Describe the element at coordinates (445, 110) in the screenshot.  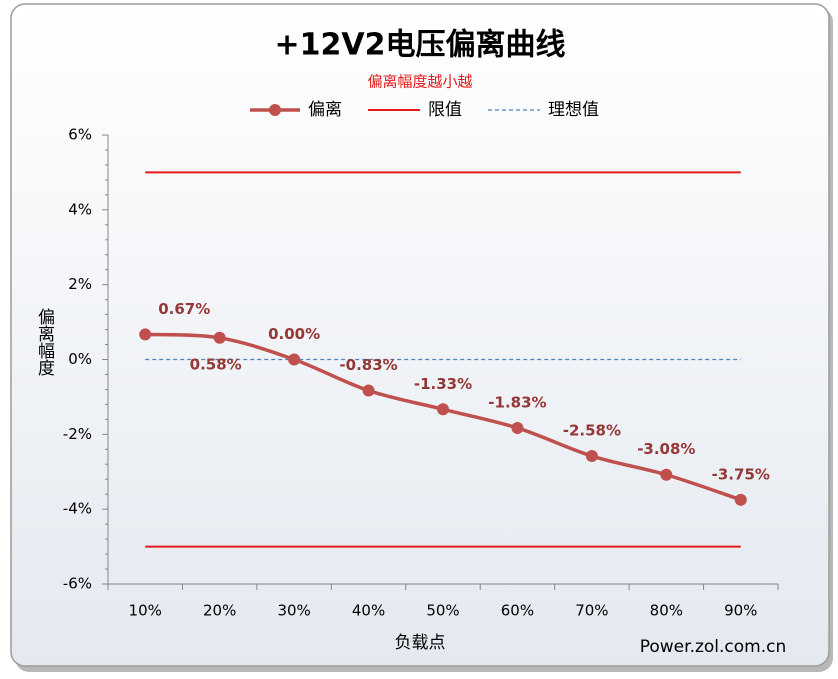
I see `legend-label: 限值` at that location.